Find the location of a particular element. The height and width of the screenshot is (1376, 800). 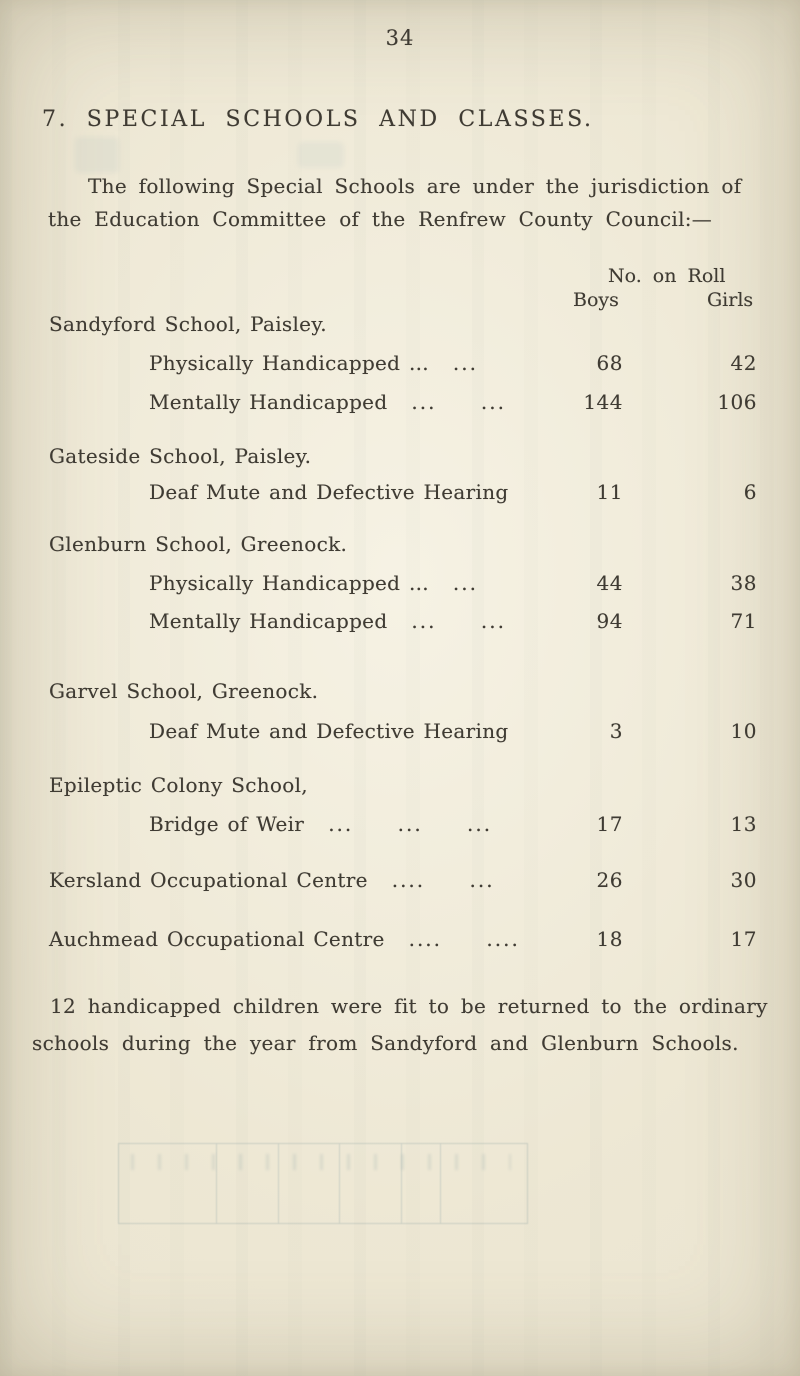

boys-value: 144 is located at coordinates (603, 402).